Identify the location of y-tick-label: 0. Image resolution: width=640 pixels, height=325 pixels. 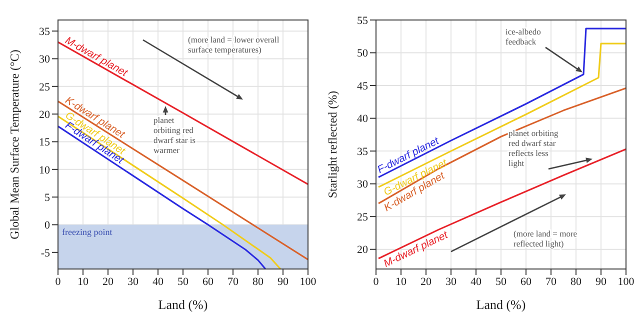
(47, 226).